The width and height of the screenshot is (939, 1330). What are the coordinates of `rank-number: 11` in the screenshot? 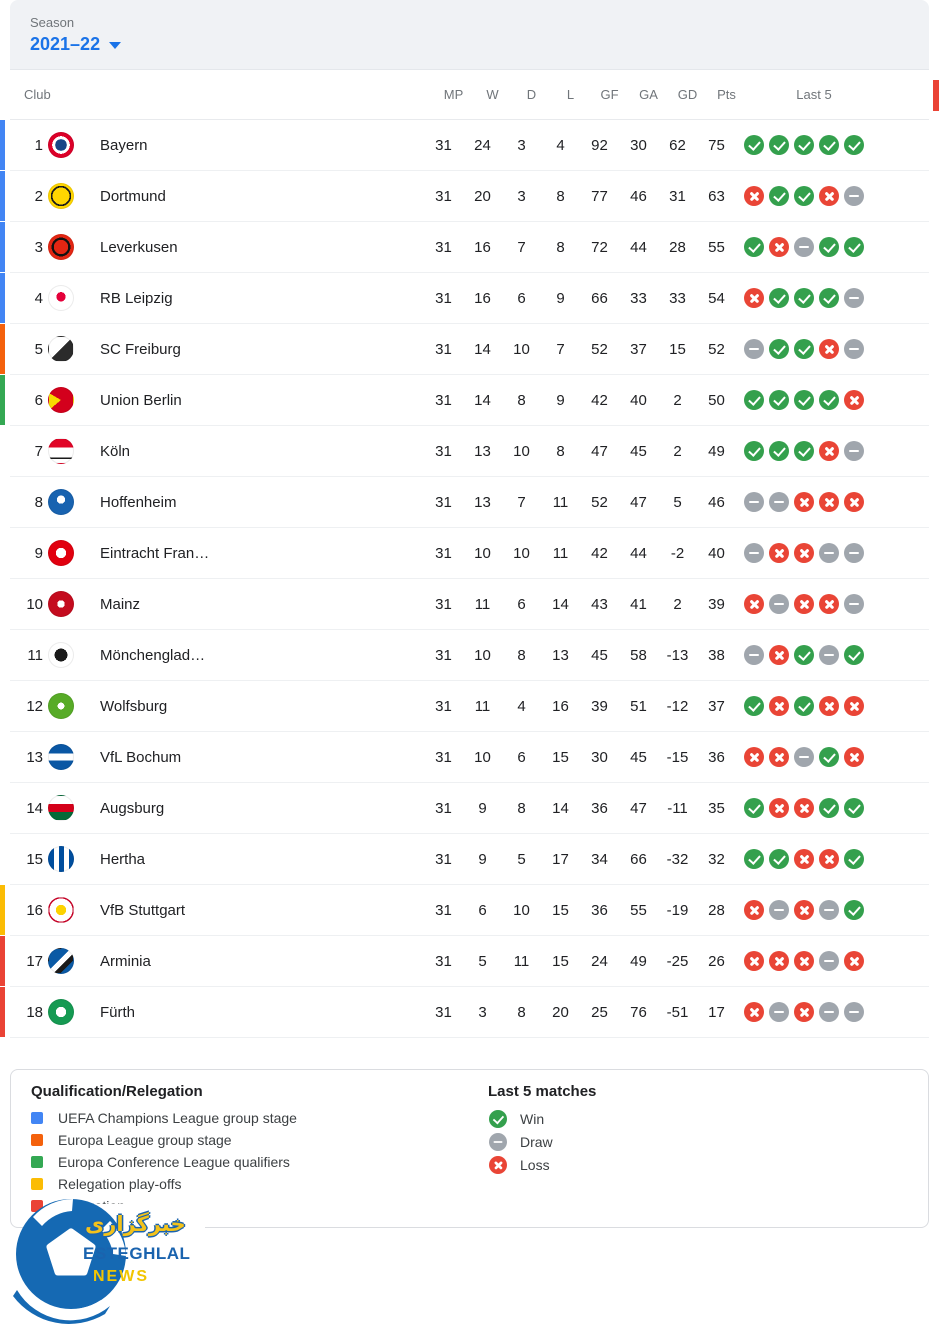 It's located at (35, 655).